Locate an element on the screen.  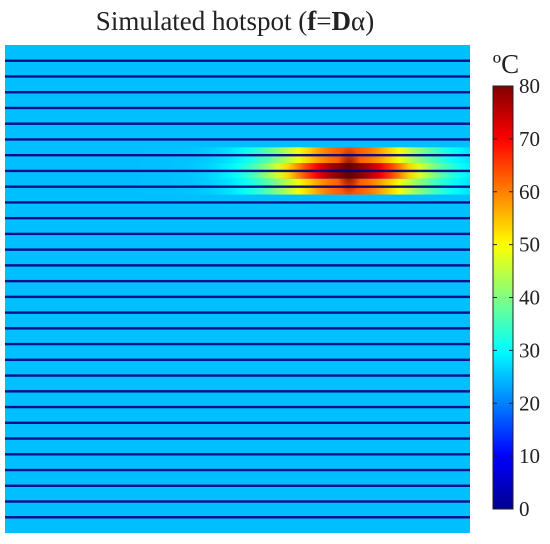
colorbar-tick-label: 30 is located at coordinates (529, 350).